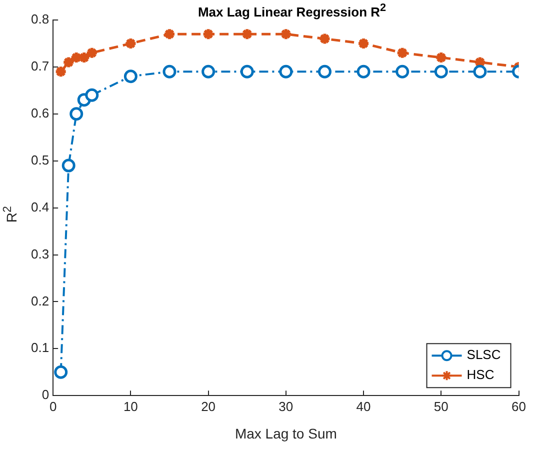 The width and height of the screenshot is (535, 449). What do you see at coordinates (40, 206) in the screenshot?
I see `y-tick-label: 0.4` at bounding box center [40, 206].